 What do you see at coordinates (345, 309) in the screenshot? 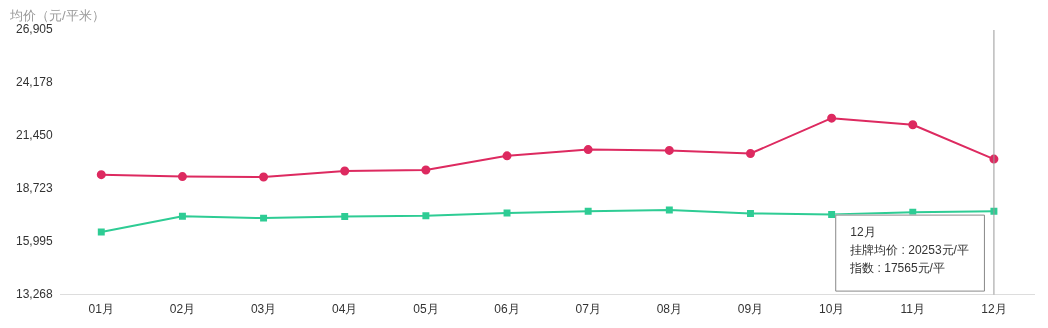
I see `x-tick-label: 04月` at bounding box center [345, 309].